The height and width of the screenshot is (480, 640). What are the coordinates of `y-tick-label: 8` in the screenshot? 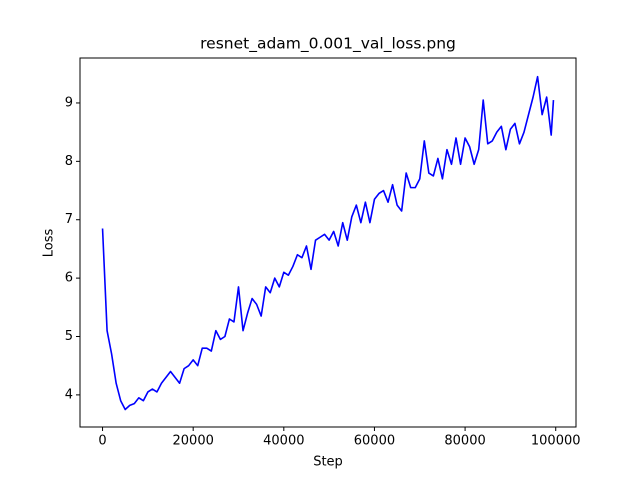 It's located at (69, 161).